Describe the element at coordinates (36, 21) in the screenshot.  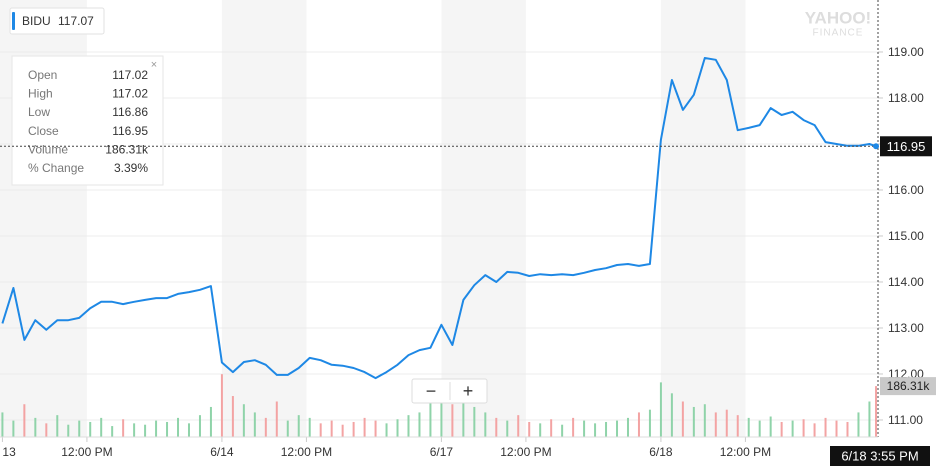
I see `ticker: BIDU` at that location.